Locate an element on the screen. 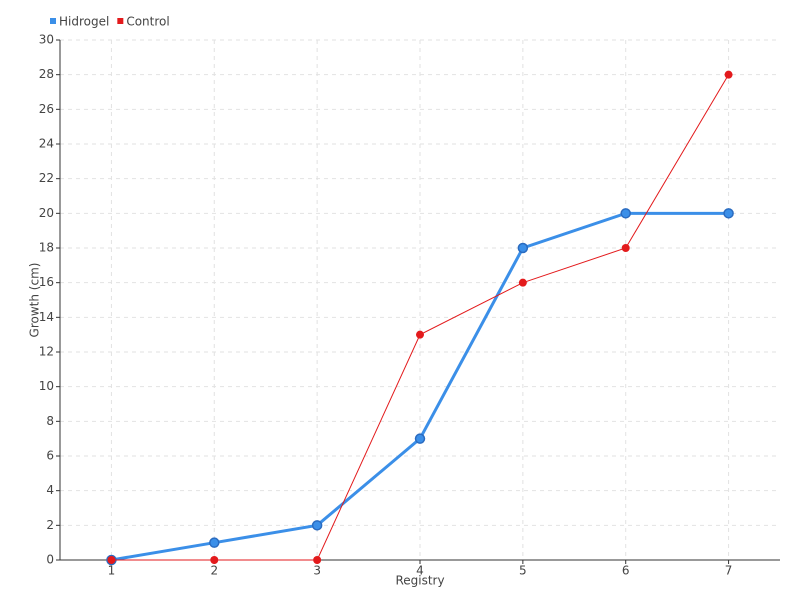  y-tick-label: 10 is located at coordinates (46, 386).